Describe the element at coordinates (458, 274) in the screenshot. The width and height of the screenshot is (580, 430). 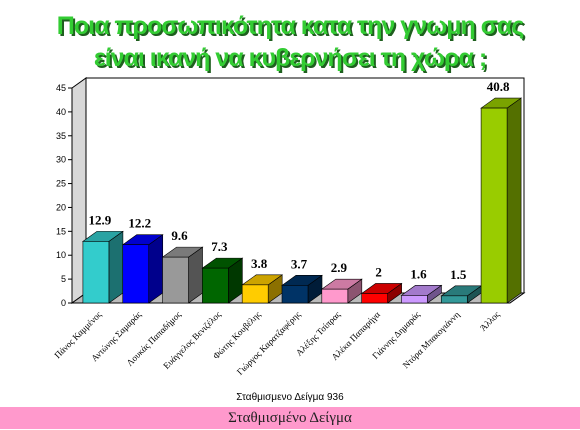
I see `value-label: 1.5` at that location.